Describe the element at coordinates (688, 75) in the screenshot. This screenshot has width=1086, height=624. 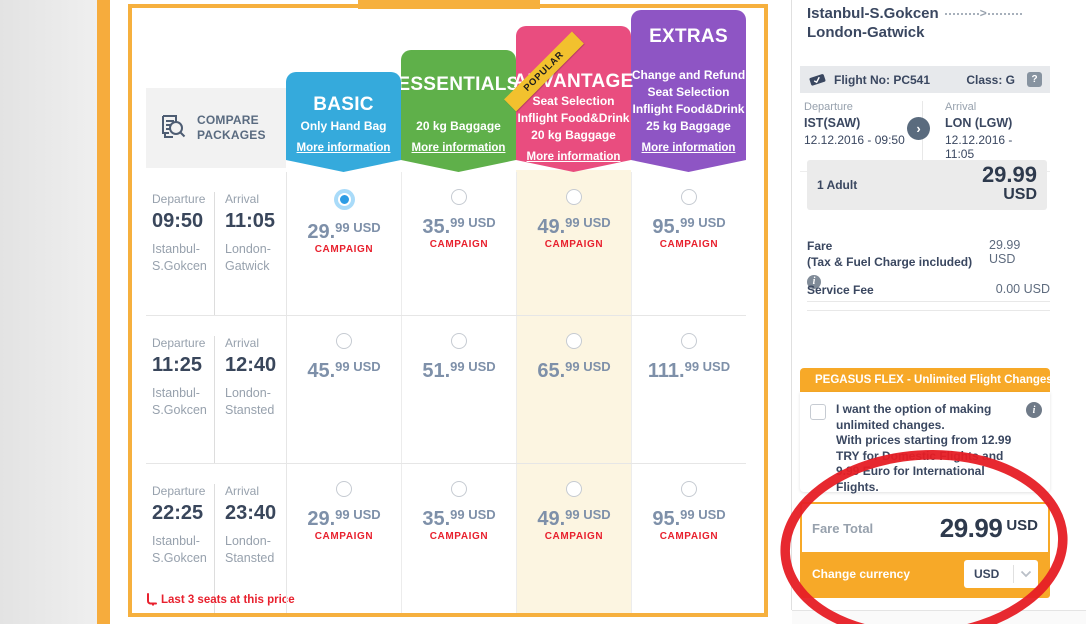
I see `package-feature: Change and Refund` at that location.